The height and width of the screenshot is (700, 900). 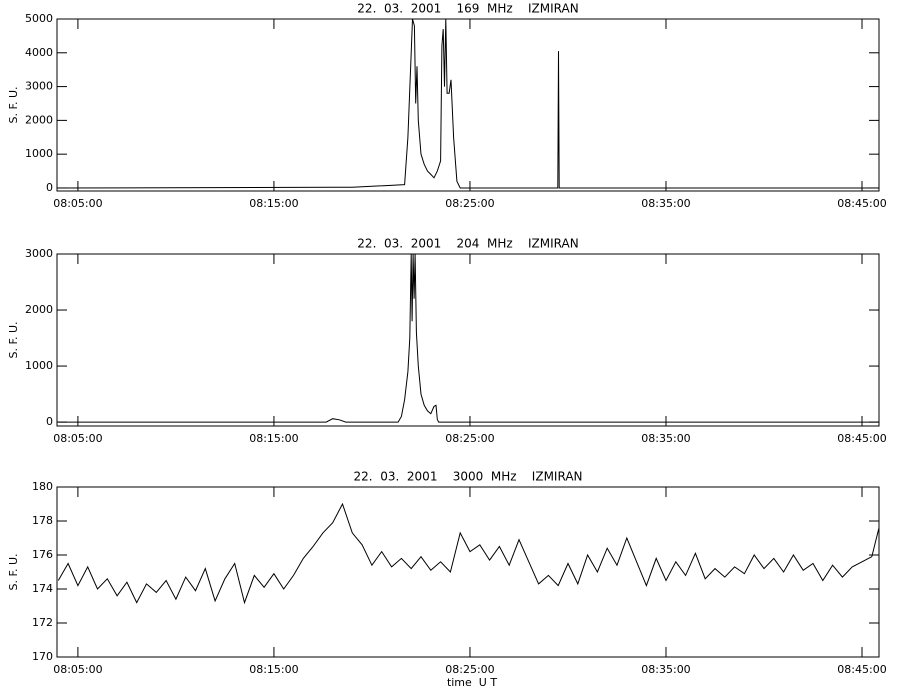 What do you see at coordinates (468, 553) in the screenshot?
I see `data-line` at bounding box center [468, 553].